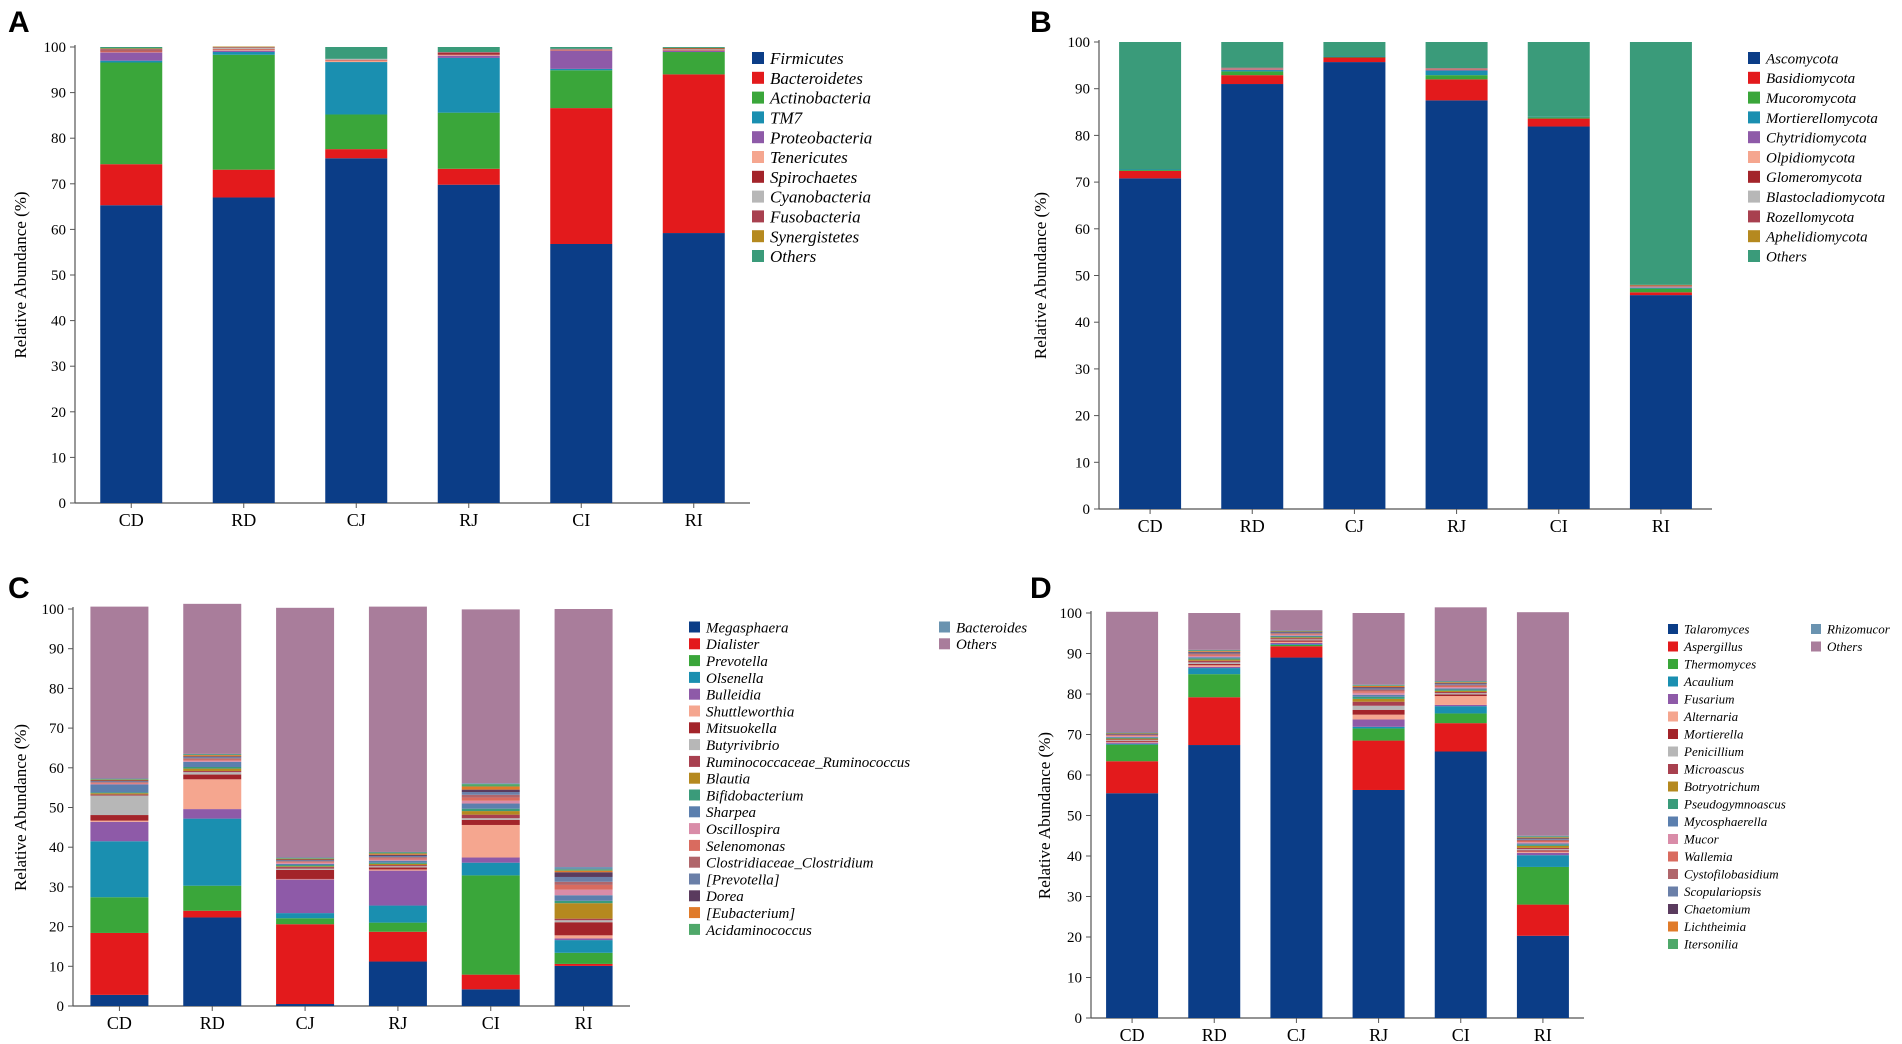 The image size is (1902, 1044). Describe the element at coordinates (583, 946) in the screenshot. I see `panel-c-bar-ri-olsenella` at that location.